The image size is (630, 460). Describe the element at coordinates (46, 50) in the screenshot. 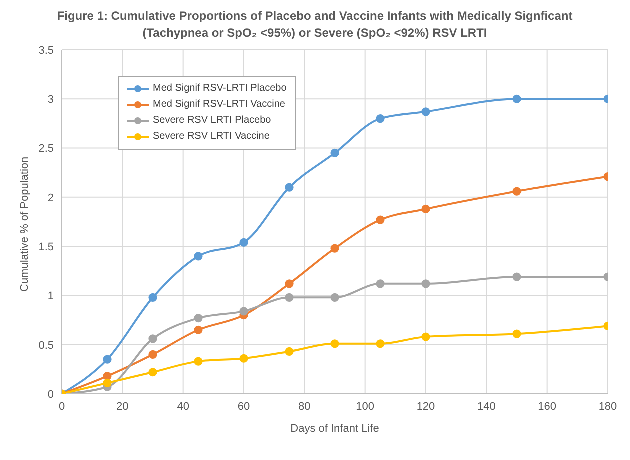

I see `y-tick-label: 3.5` at that location.